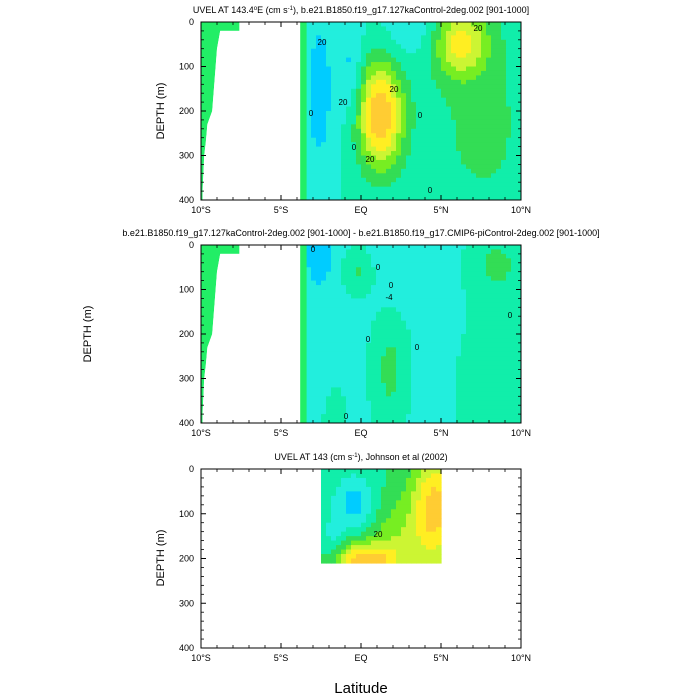 The width and height of the screenshot is (700, 700). Describe the element at coordinates (186, 423) in the screenshot. I see `y-tick-label: 400` at that location.